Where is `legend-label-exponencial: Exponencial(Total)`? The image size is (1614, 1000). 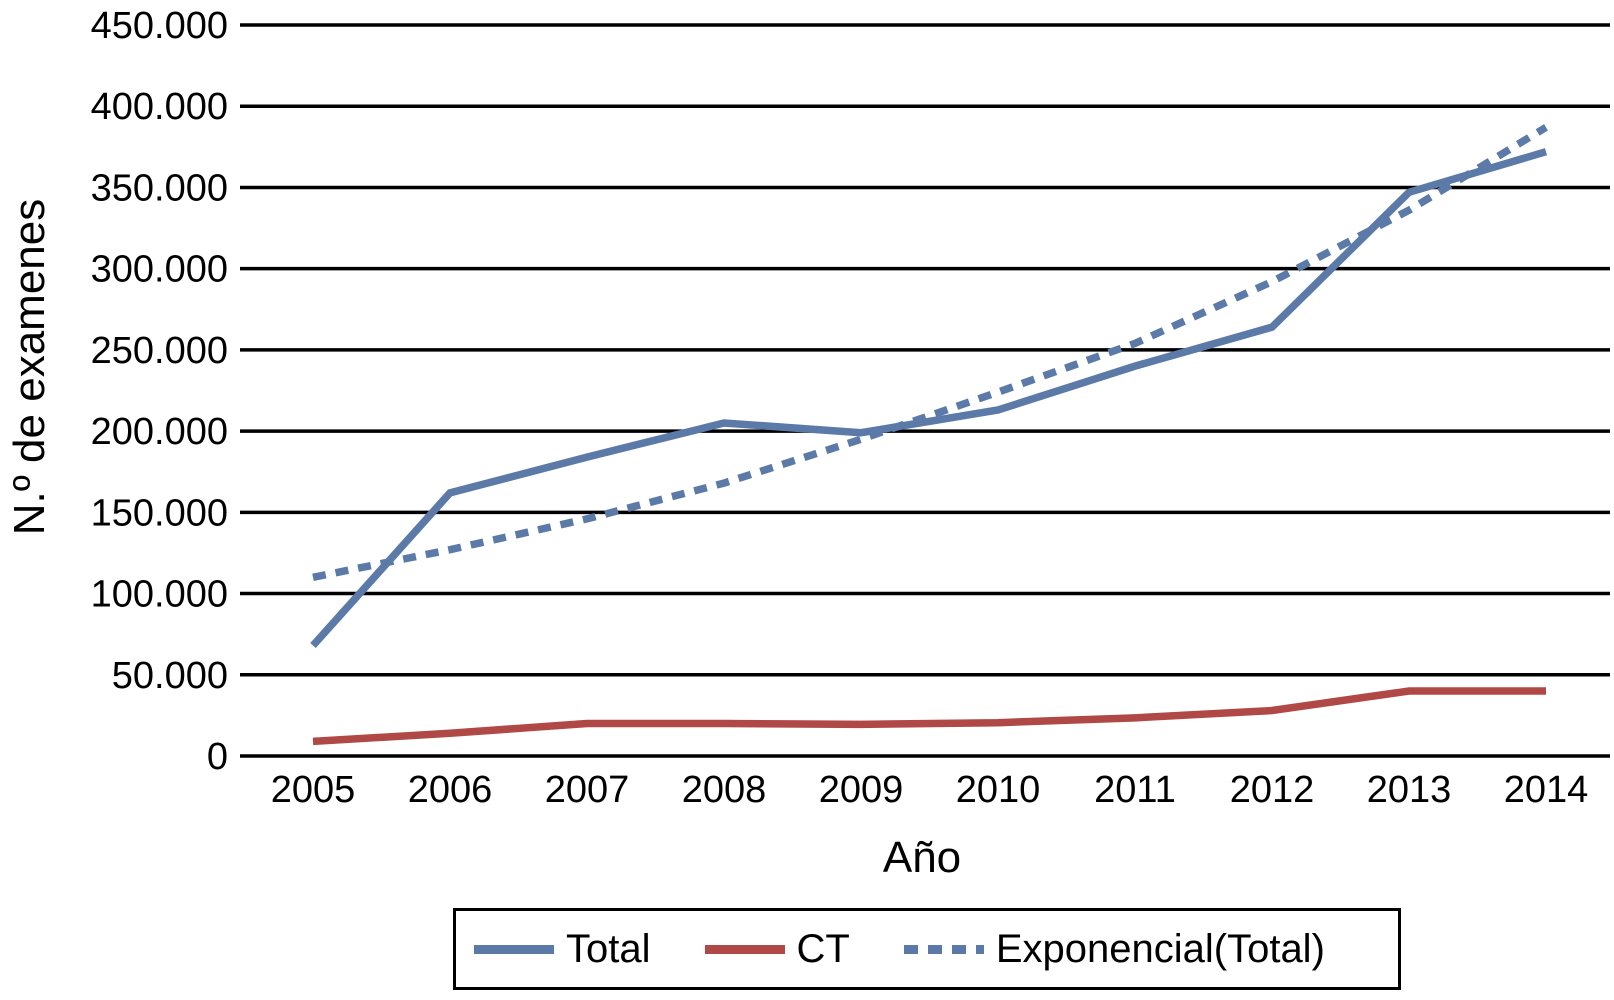 legend-label-exponencial: Exponencial(Total) is located at coordinates (1160, 949).